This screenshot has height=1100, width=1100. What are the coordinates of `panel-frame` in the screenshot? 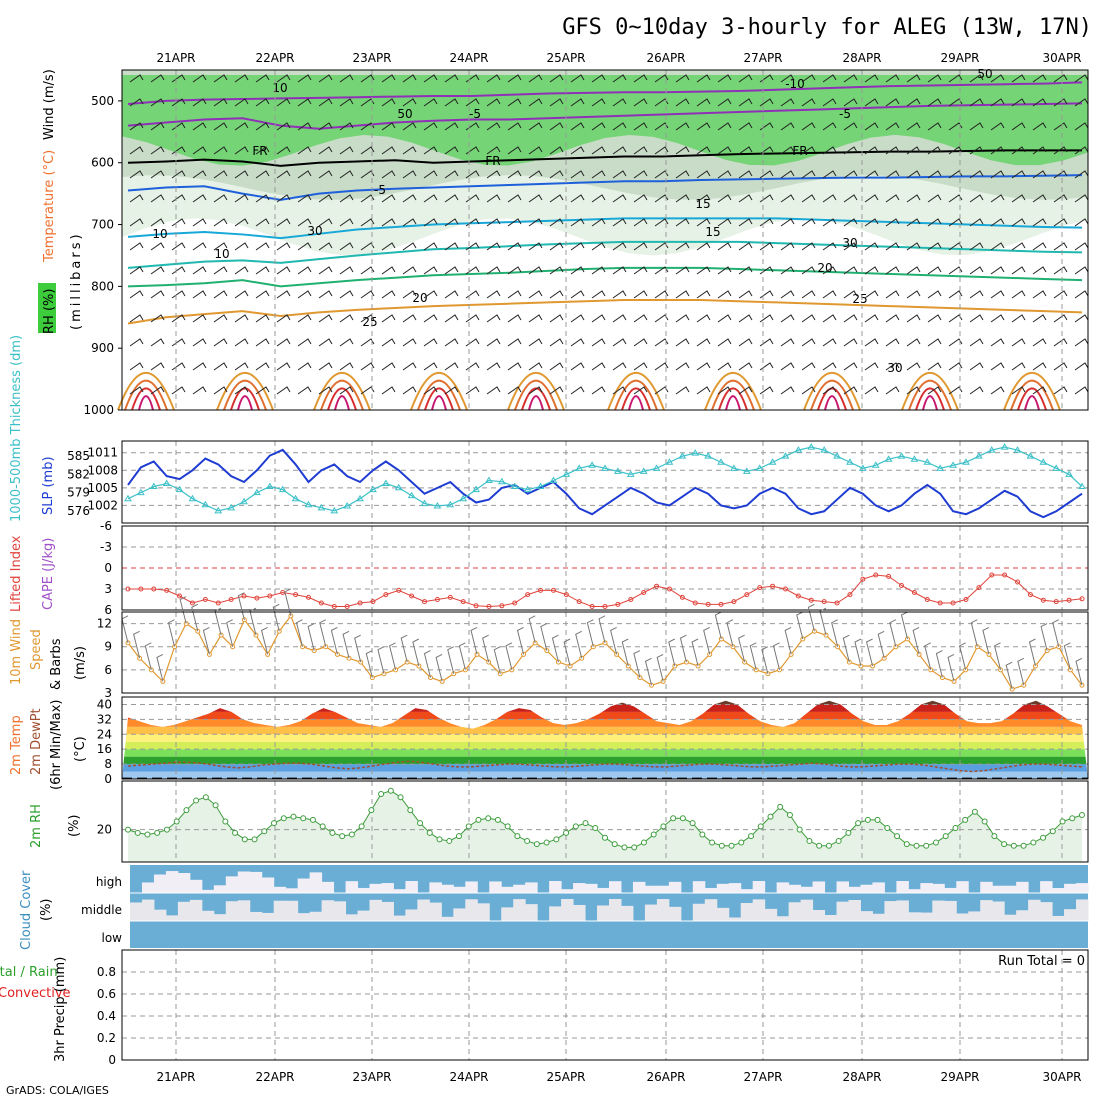 It's located at (605, 482).